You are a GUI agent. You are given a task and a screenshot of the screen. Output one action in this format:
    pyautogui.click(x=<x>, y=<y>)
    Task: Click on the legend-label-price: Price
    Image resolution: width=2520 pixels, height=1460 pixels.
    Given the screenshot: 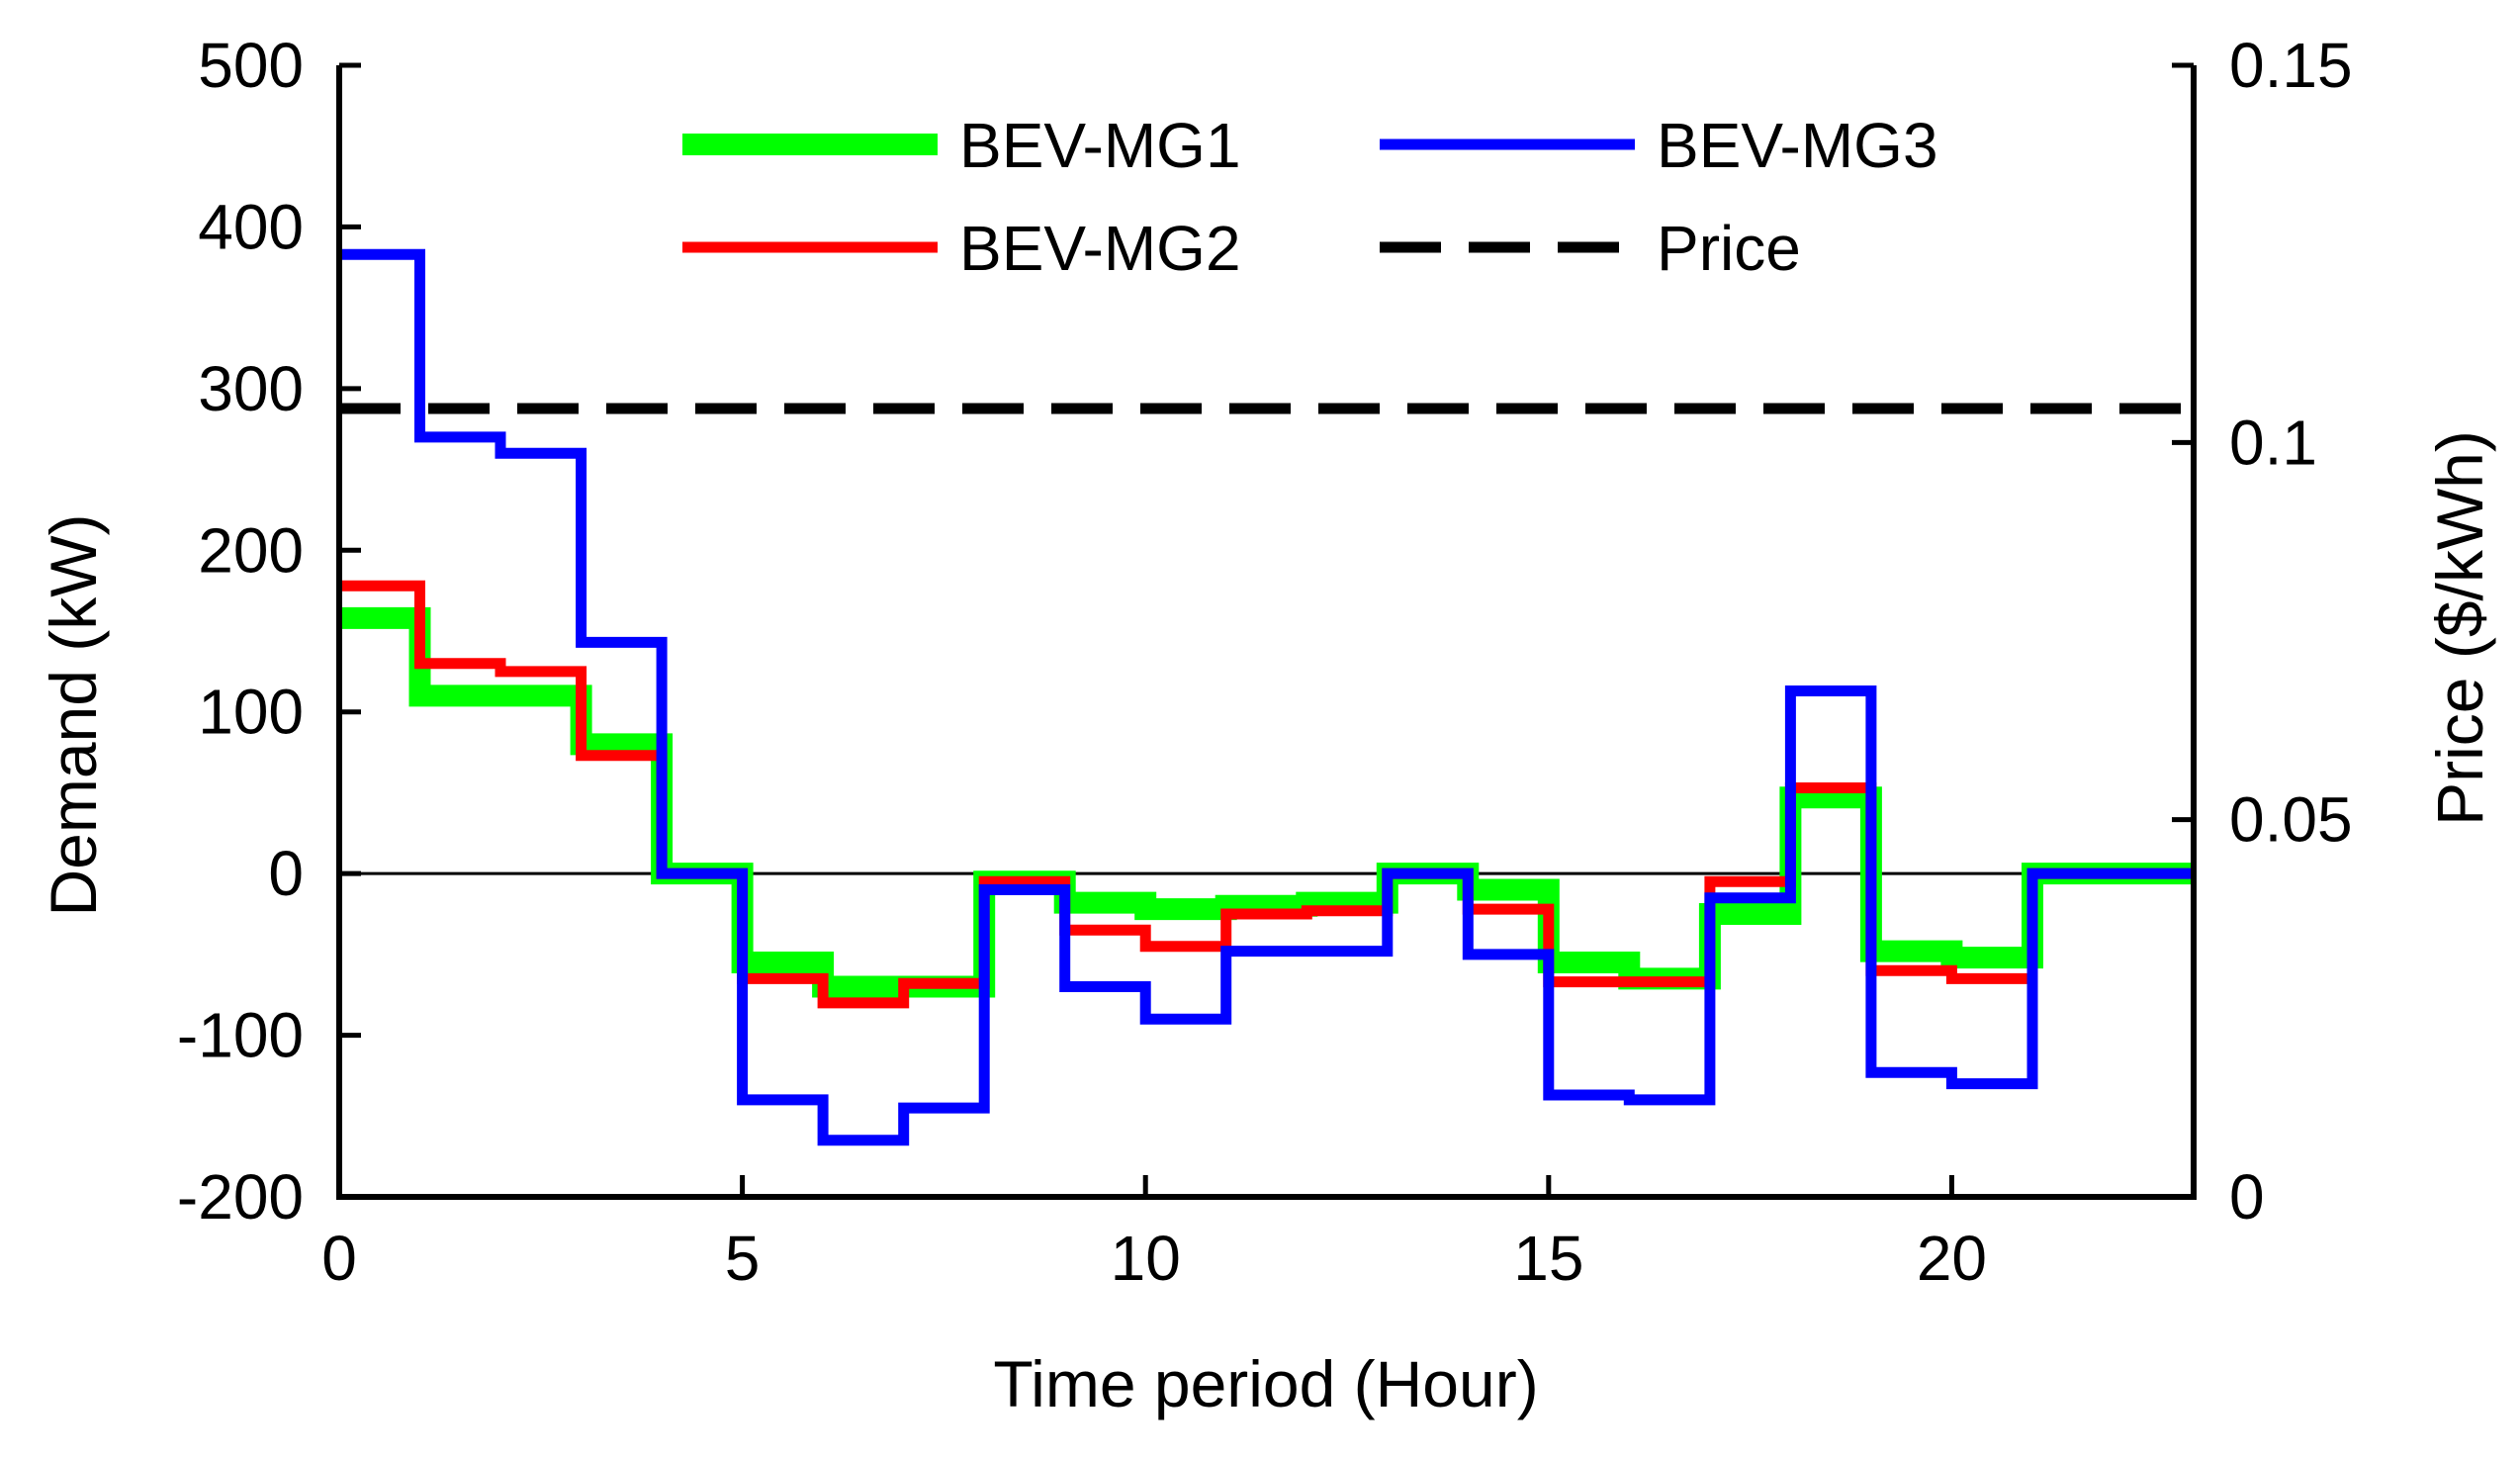 What is the action you would take?
    pyautogui.click(x=1729, y=248)
    